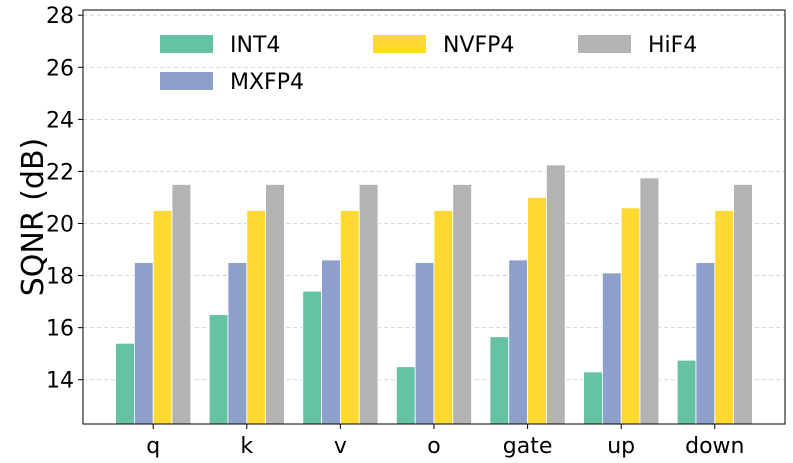  I want to click on bar-hif4-up, so click(649, 301).